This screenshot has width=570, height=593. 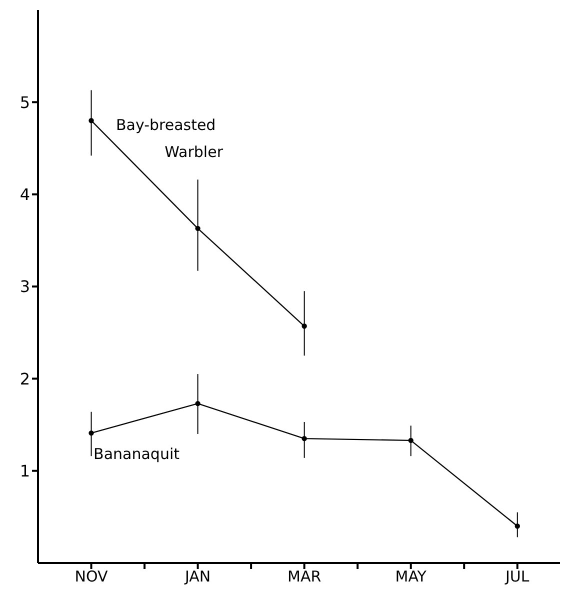 What do you see at coordinates (517, 577) in the screenshot?
I see `x-tick-label: JUL` at bounding box center [517, 577].